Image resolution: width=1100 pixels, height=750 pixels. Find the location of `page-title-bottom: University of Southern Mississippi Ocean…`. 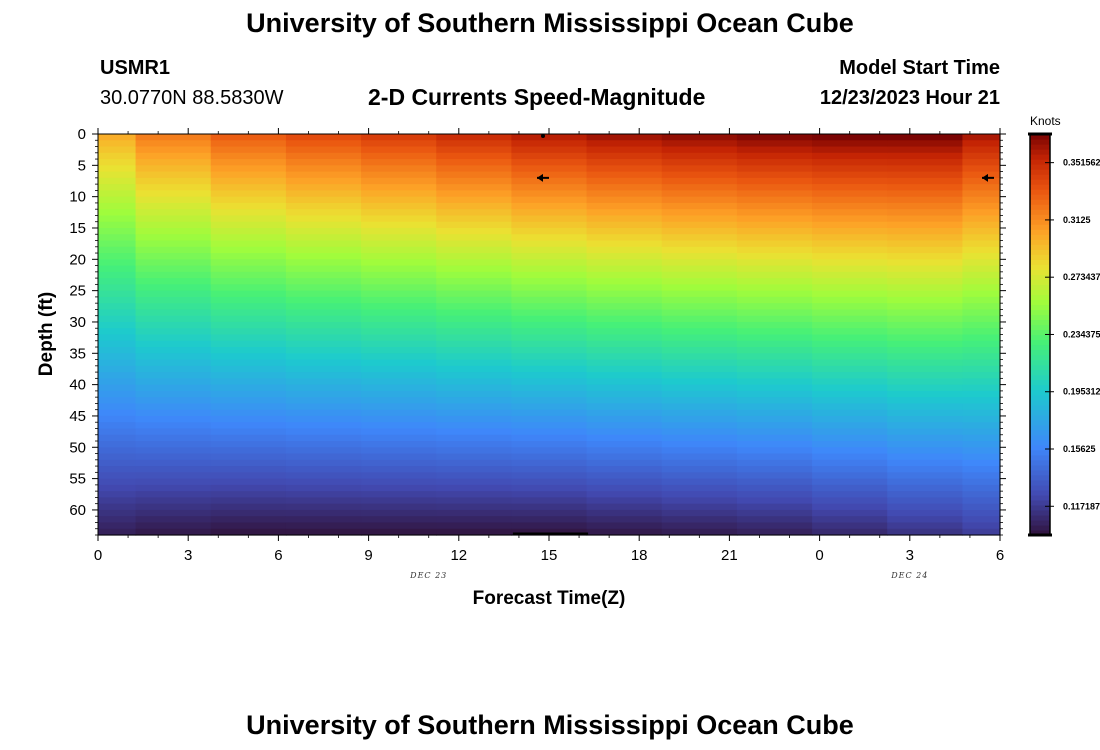

page-title-bottom: University of Southern Mississippi Ocean… is located at coordinates (550, 725).